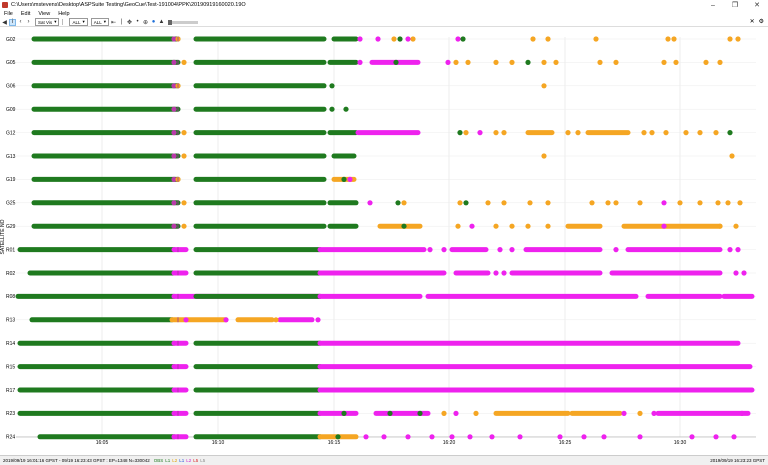 The height and width of the screenshot is (465, 768). I want to click on satellite-label-g09: G09, so click(11, 110).